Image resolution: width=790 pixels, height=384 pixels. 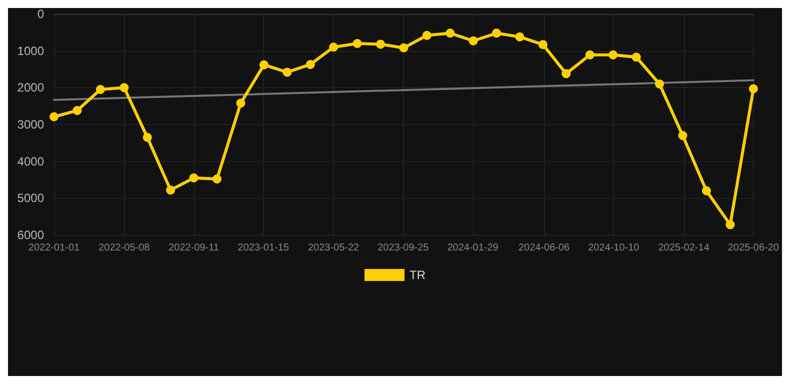 What do you see at coordinates (30, 51) in the screenshot?
I see `y-tick-label: 1000` at bounding box center [30, 51].